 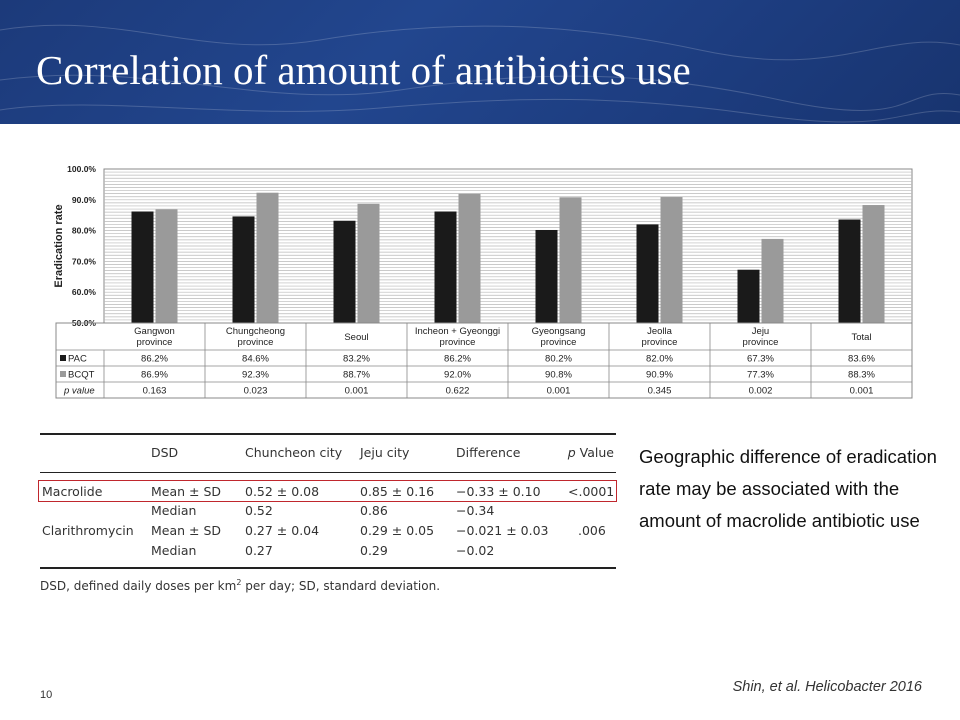 What do you see at coordinates (165, 452) in the screenshot?
I see `table-header-dsd: DSD` at bounding box center [165, 452].